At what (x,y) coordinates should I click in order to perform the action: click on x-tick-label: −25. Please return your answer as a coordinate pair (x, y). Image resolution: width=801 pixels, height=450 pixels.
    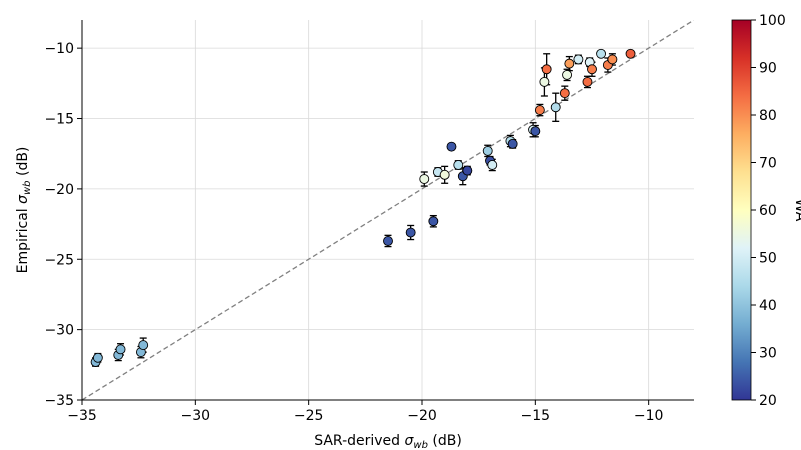
    Looking at the image, I should click on (309, 416).